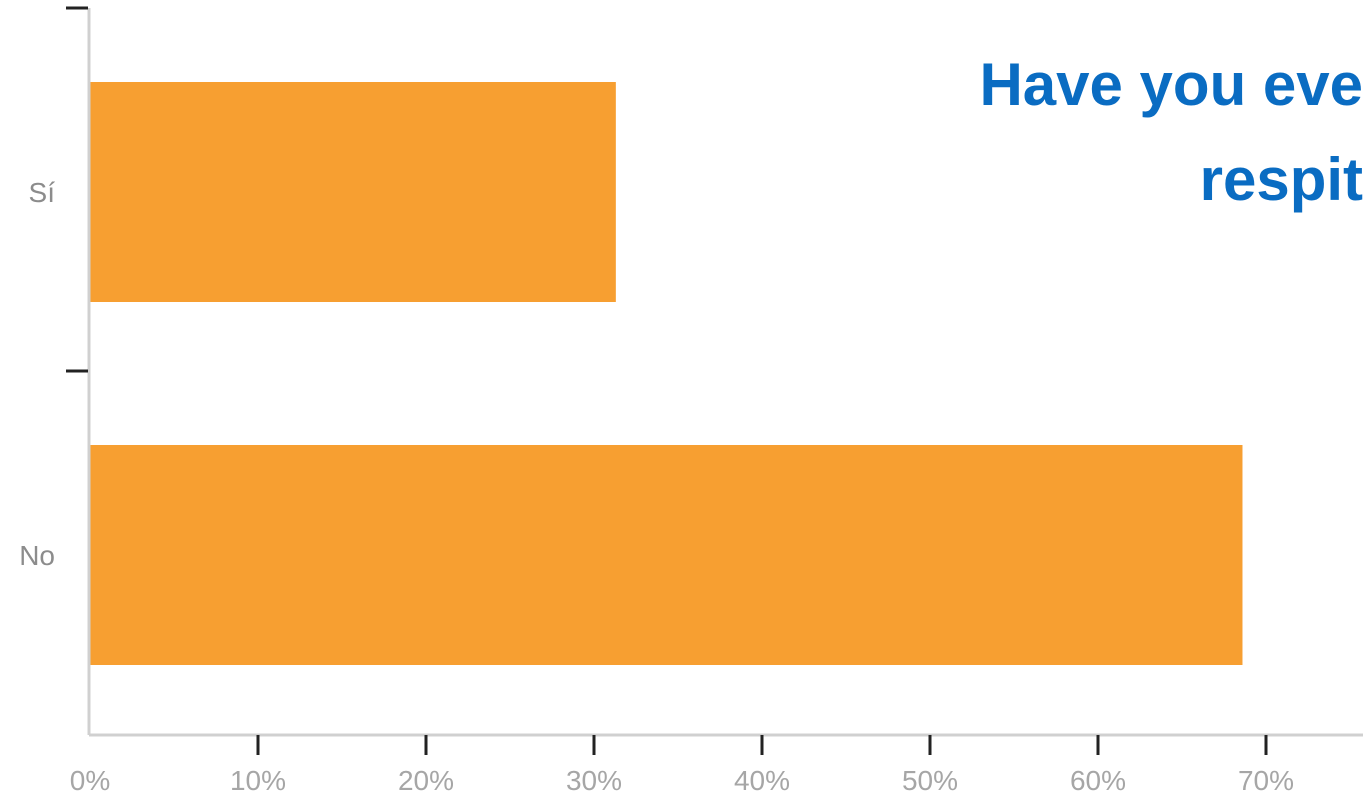 The height and width of the screenshot is (795, 1363). Describe the element at coordinates (762, 780) in the screenshot. I see `x-tick-label-4: 40%` at that location.